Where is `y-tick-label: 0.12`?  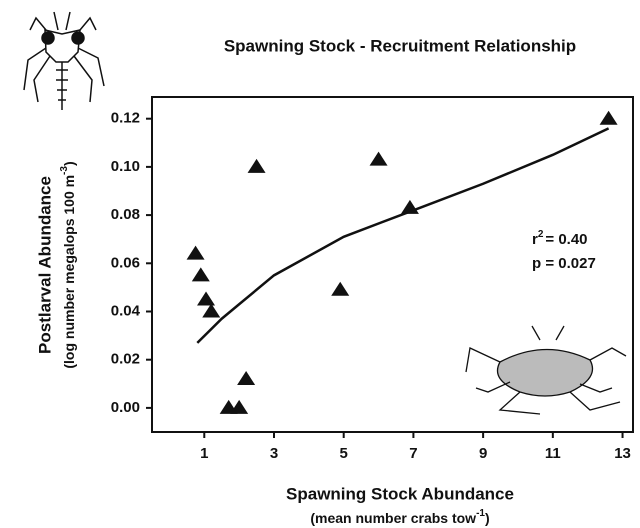
y-tick-label: 0.12 is located at coordinates (125, 118).